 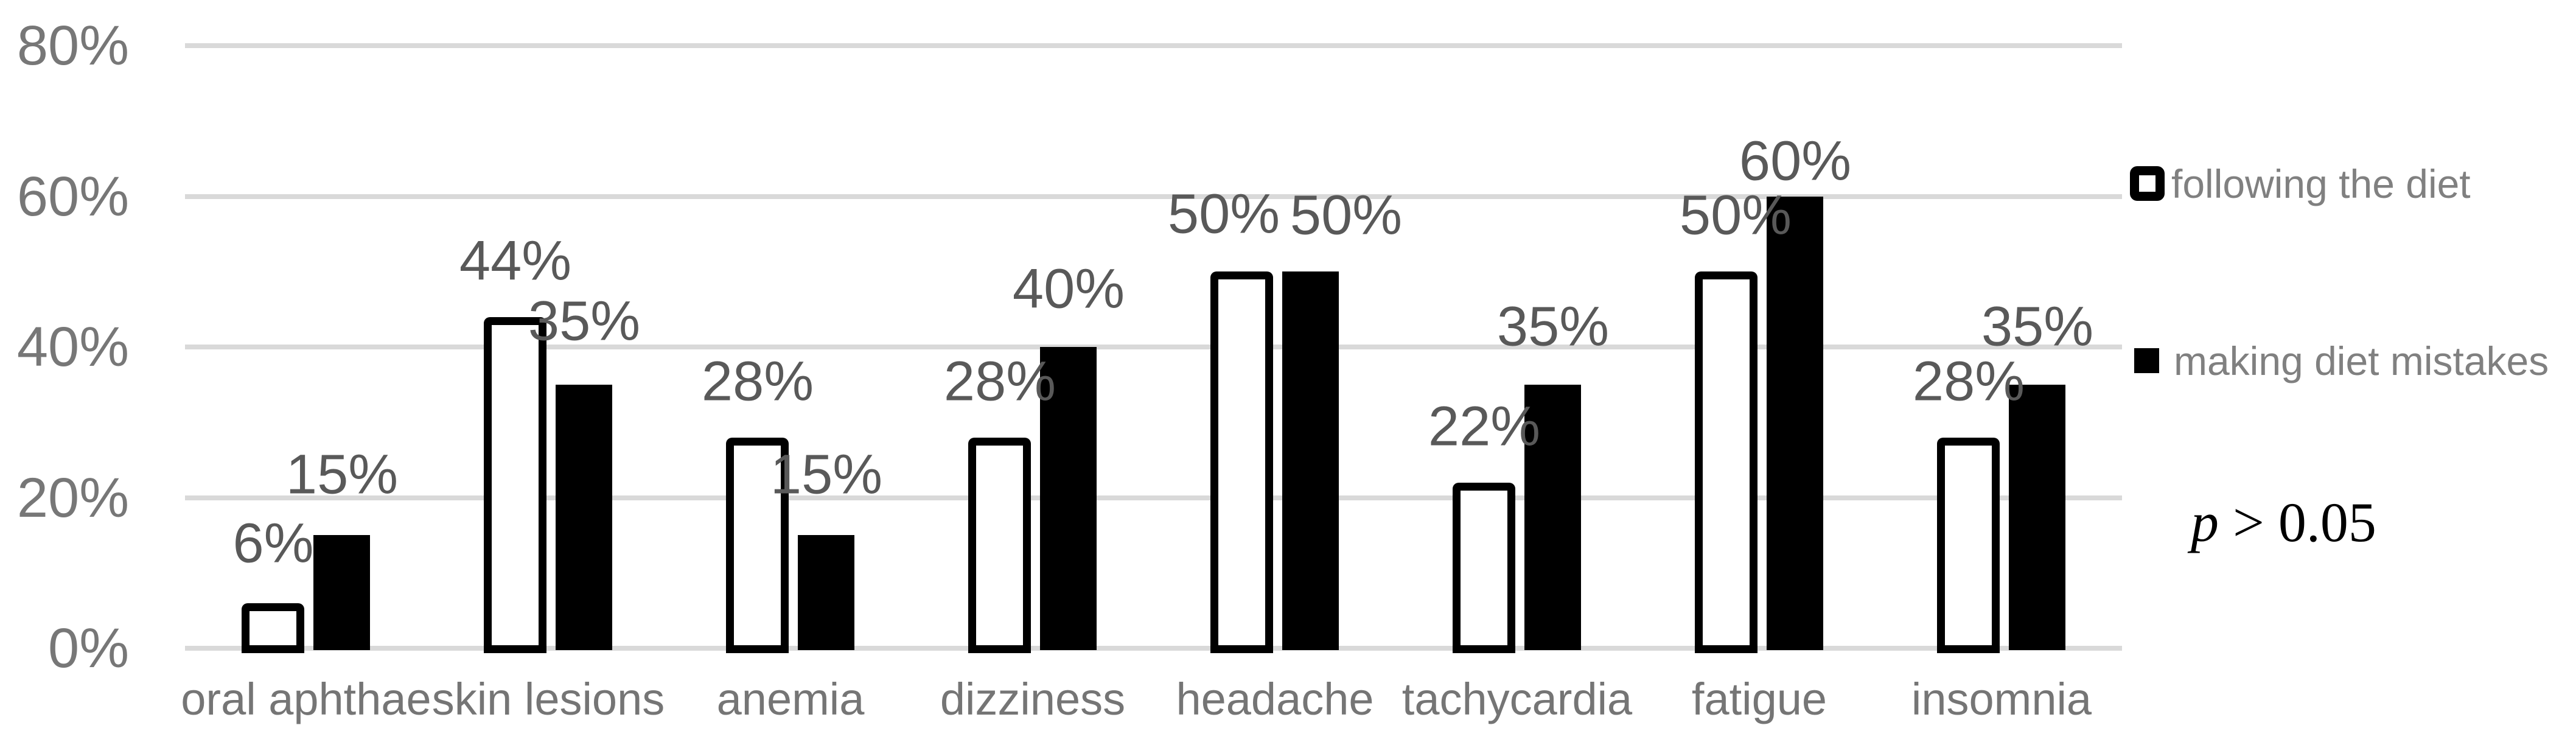 What do you see at coordinates (72, 497) in the screenshot?
I see `y-axis-label-20%: 20%` at bounding box center [72, 497].